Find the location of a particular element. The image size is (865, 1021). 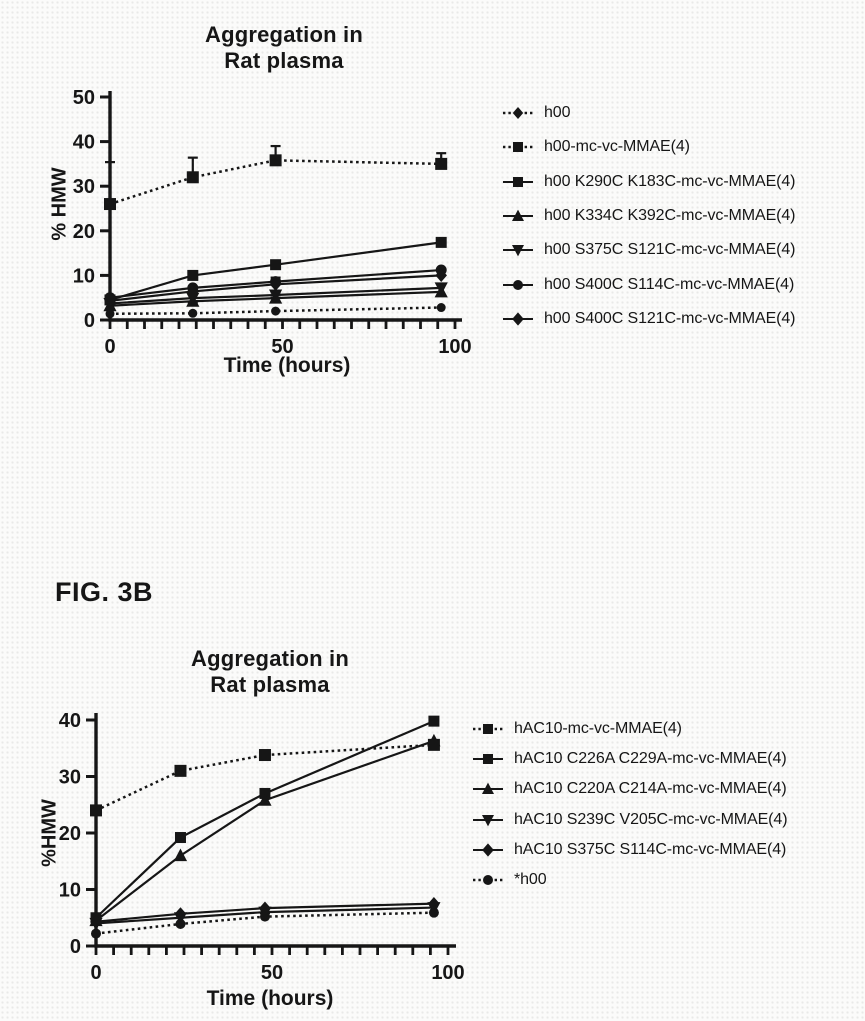

legend-label: h00 S375C S121C-mc-vc-MMAE(4) is located at coordinates (670, 250).